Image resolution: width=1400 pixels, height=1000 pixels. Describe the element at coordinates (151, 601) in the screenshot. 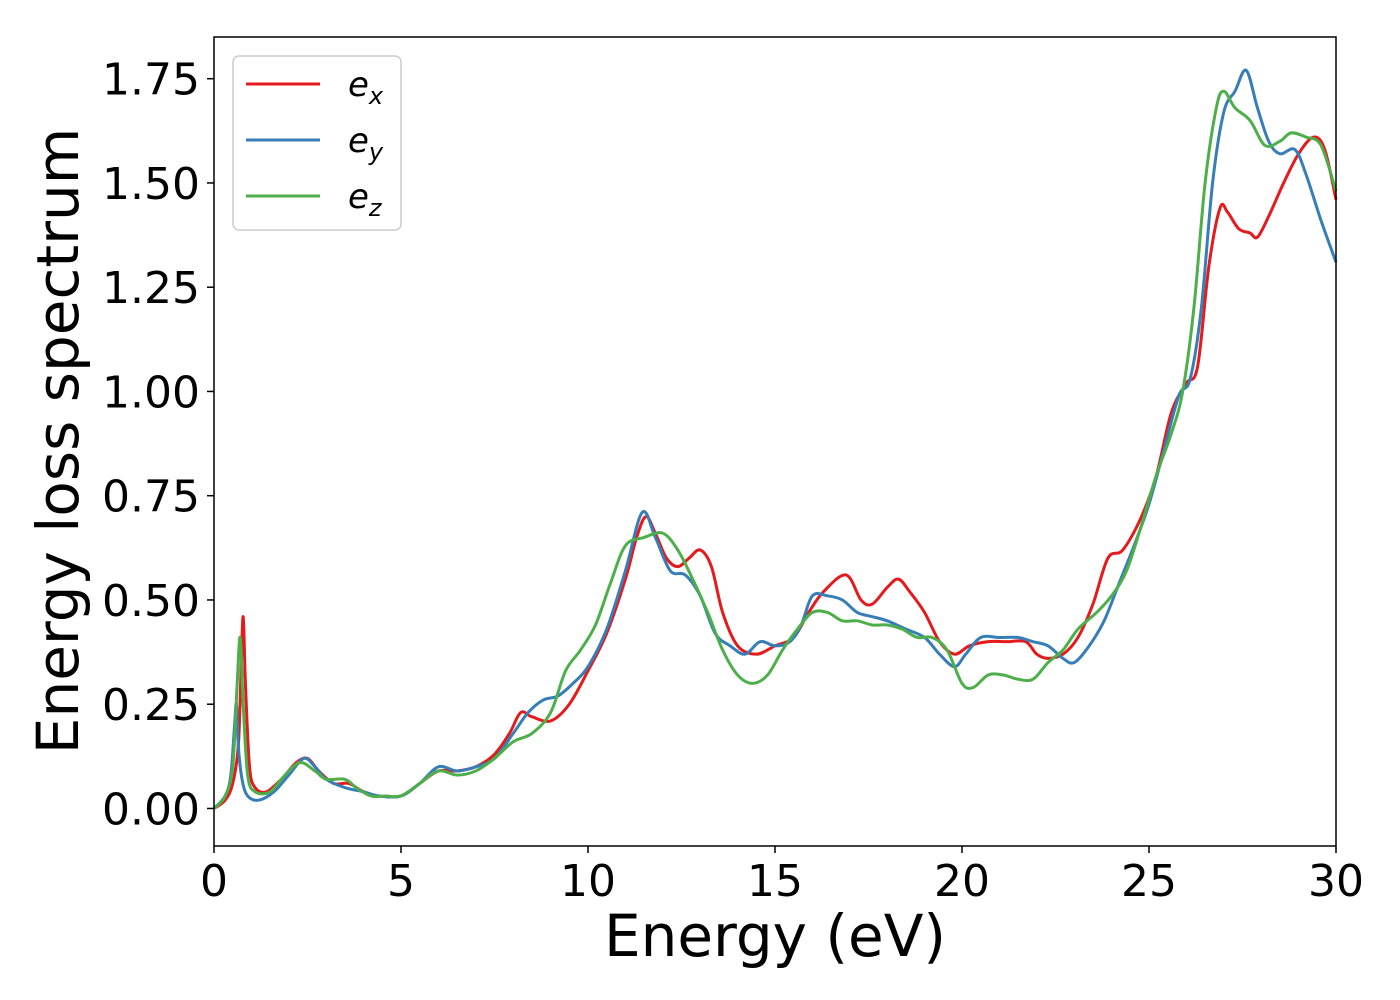

I see `y-tick-label: 0.50` at that location.